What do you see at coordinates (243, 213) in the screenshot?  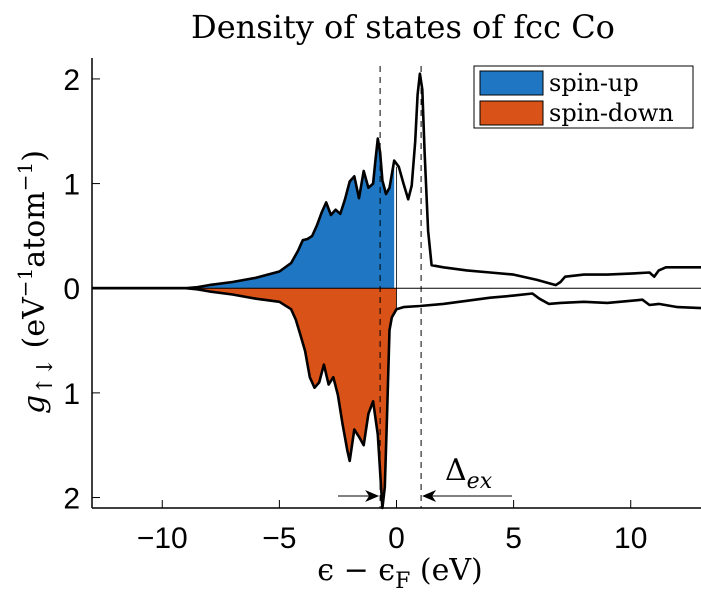 I see `series-fill-spin-up` at bounding box center [243, 213].